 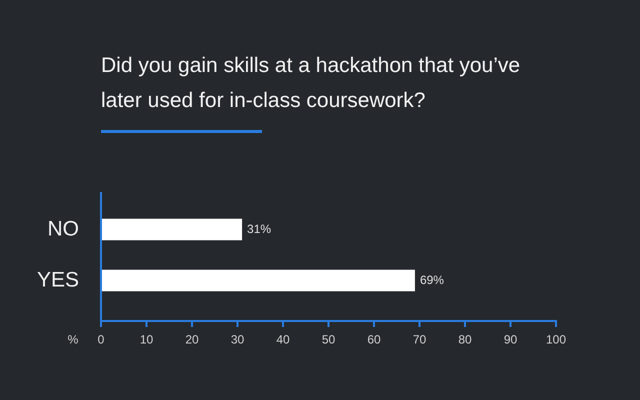 What do you see at coordinates (374, 339) in the screenshot?
I see `x-tick-label: 60` at bounding box center [374, 339].